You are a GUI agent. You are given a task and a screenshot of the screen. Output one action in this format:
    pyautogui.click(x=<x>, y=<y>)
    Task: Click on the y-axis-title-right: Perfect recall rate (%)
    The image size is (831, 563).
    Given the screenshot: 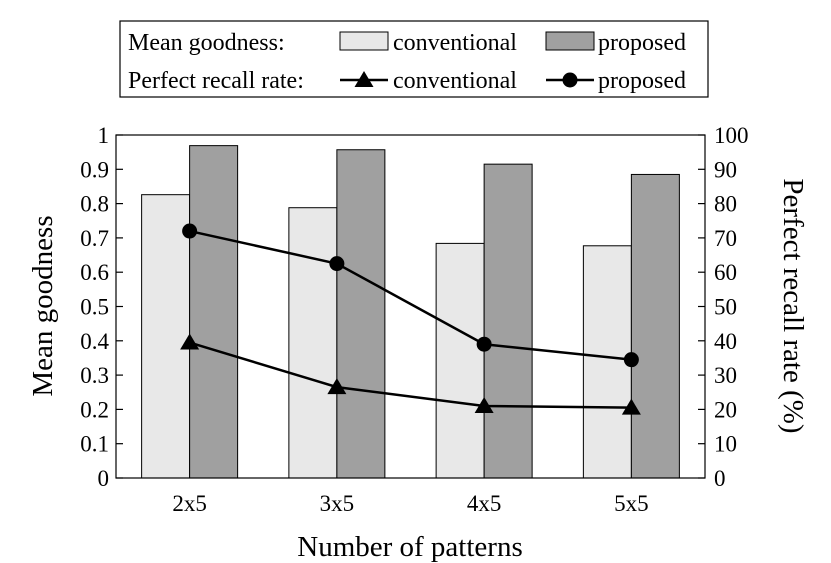 What is the action you would take?
    pyautogui.click(x=793, y=305)
    